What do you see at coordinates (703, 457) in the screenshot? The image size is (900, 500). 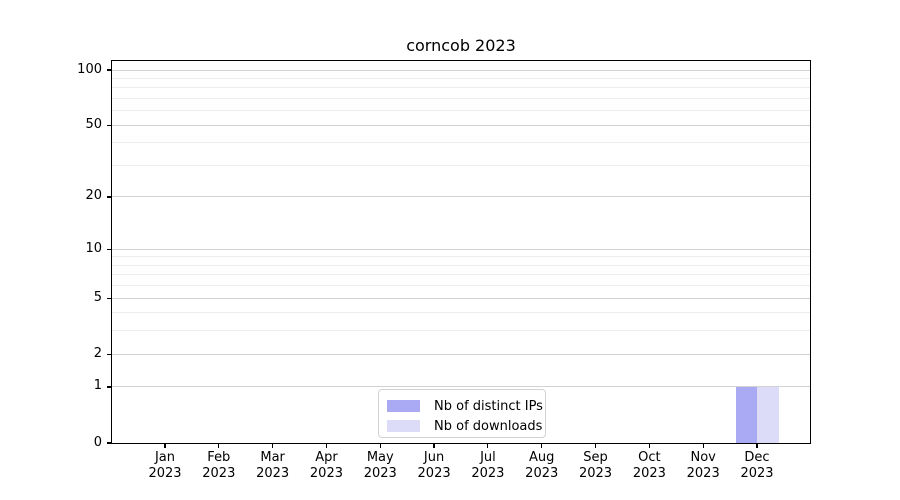 I see `x-tick-month: Nov` at bounding box center [703, 457].